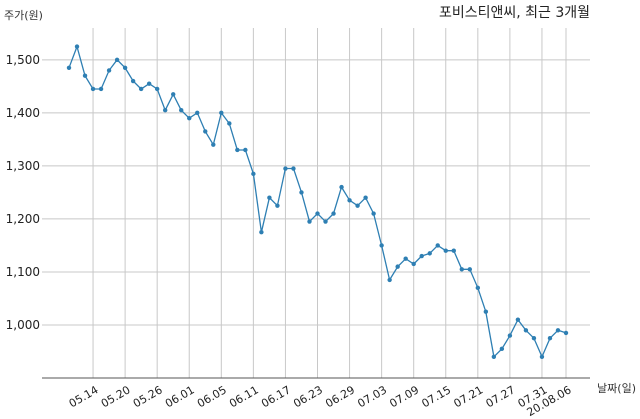 The height and width of the screenshot is (419, 640). What do you see at coordinates (23, 219) in the screenshot?
I see `y-tick-label: 1,200` at bounding box center [23, 219].